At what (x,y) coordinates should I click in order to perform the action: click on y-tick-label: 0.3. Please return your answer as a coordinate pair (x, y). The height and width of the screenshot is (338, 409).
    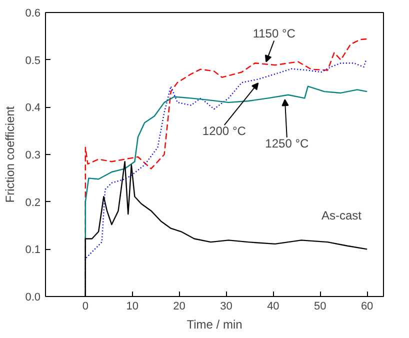
    Looking at the image, I should click on (33, 156).